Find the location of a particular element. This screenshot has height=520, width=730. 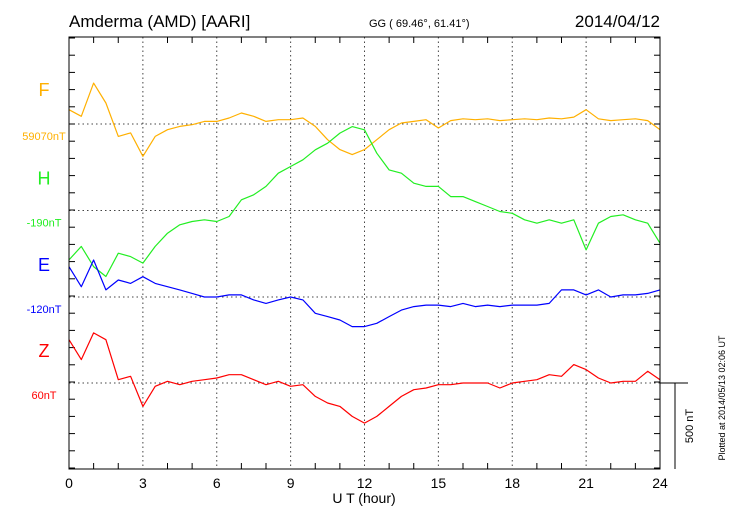

x-tick-label: 21 is located at coordinates (586, 483).